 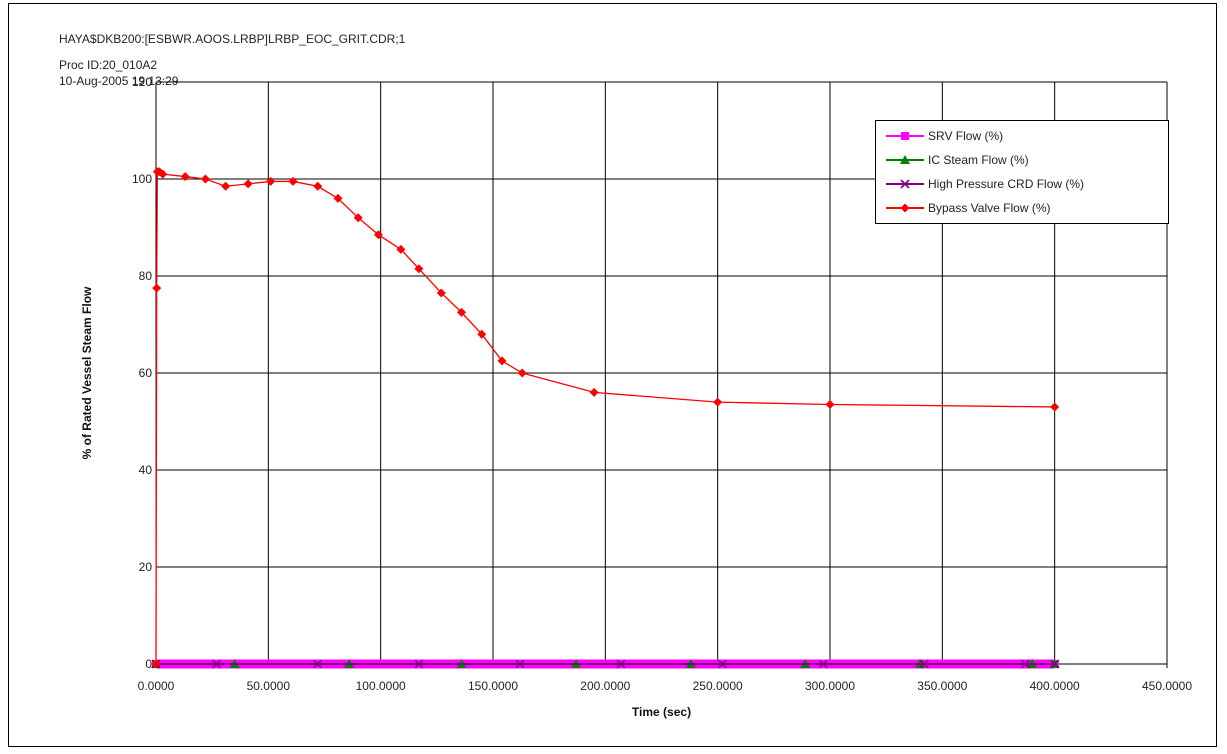 I want to click on proc-id-label: Proc ID:20_010A2, so click(x=108, y=65).